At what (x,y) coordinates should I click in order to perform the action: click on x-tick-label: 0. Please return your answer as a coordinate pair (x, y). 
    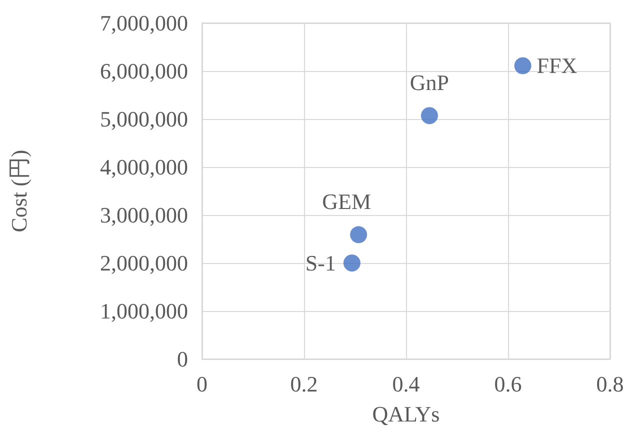
    Looking at the image, I should click on (202, 384).